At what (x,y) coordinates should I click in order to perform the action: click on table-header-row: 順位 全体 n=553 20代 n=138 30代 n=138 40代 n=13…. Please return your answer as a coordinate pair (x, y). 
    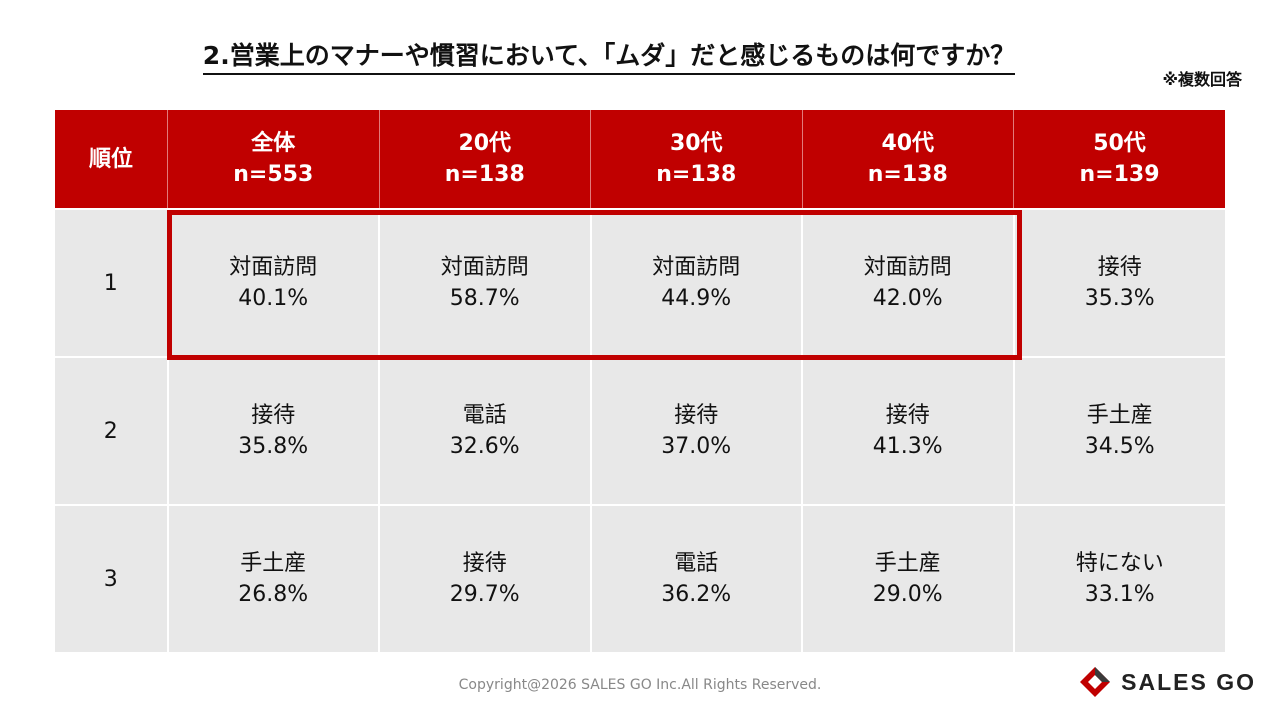
    Looking at the image, I should click on (640, 160).